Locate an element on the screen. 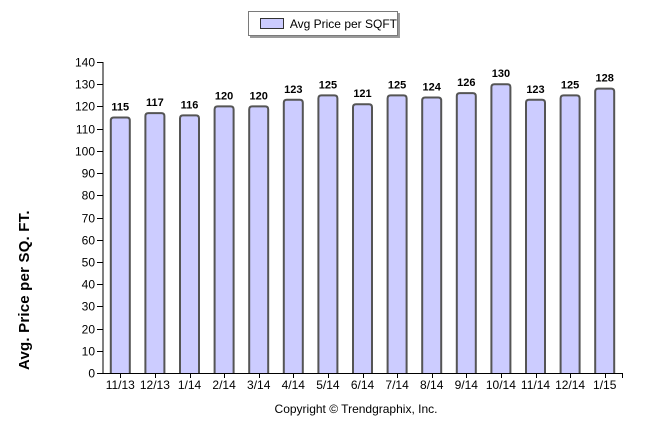 Image resolution: width=646 pixels, height=434 pixels. bar-value-label: 117 is located at coordinates (155, 103).